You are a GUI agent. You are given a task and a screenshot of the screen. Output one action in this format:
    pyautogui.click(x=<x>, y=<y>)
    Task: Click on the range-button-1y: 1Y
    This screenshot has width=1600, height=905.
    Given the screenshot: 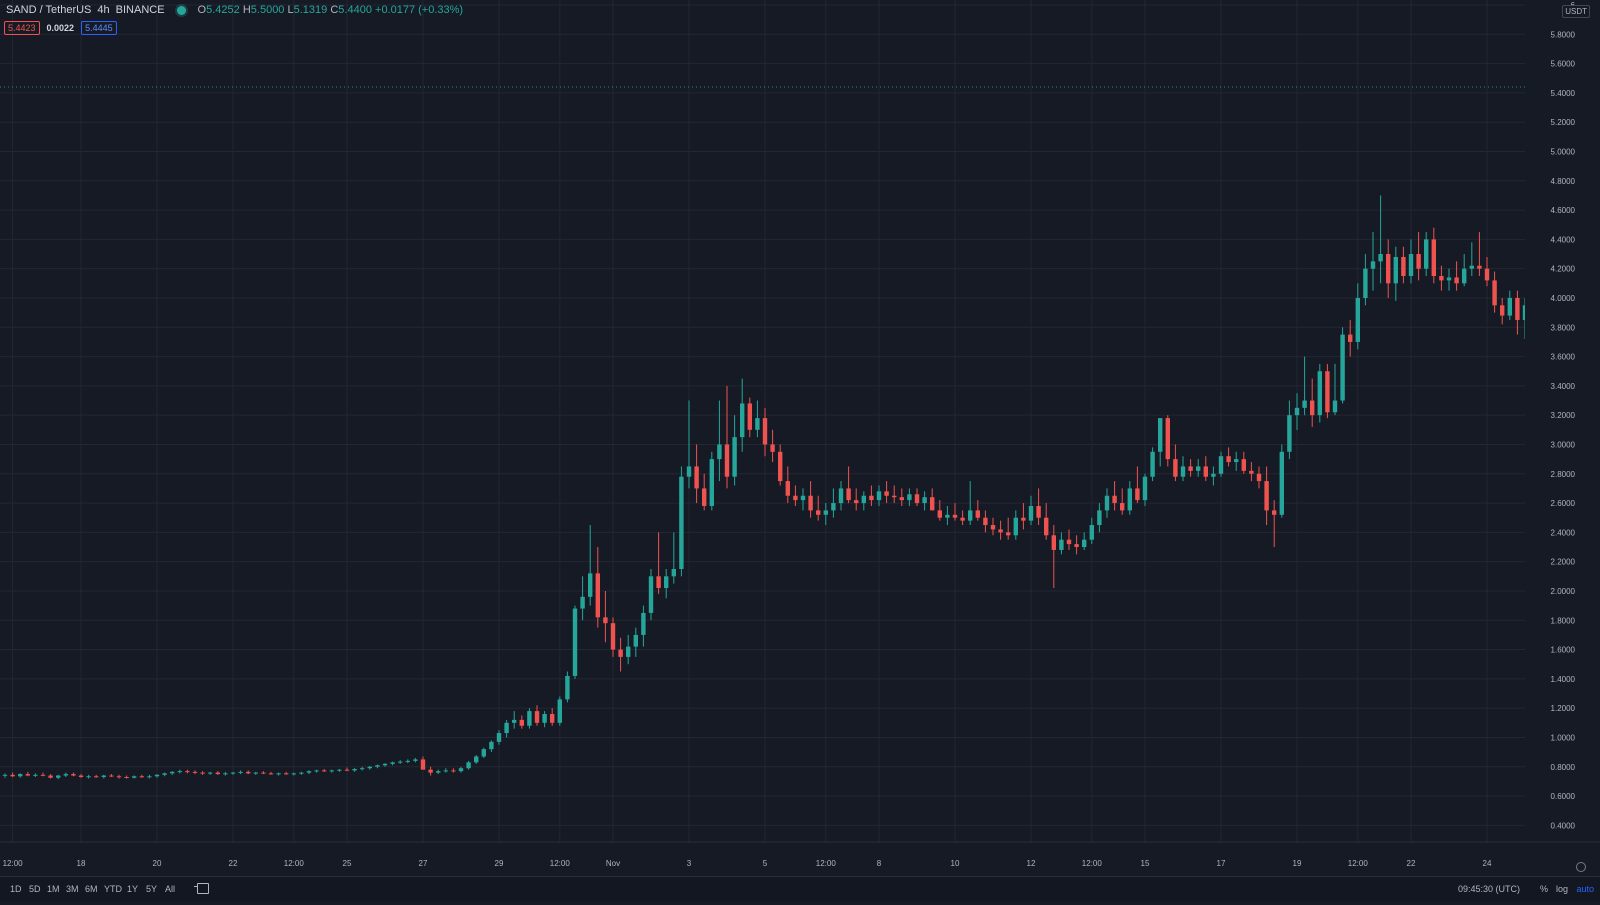 What is the action you would take?
    pyautogui.click(x=133, y=889)
    